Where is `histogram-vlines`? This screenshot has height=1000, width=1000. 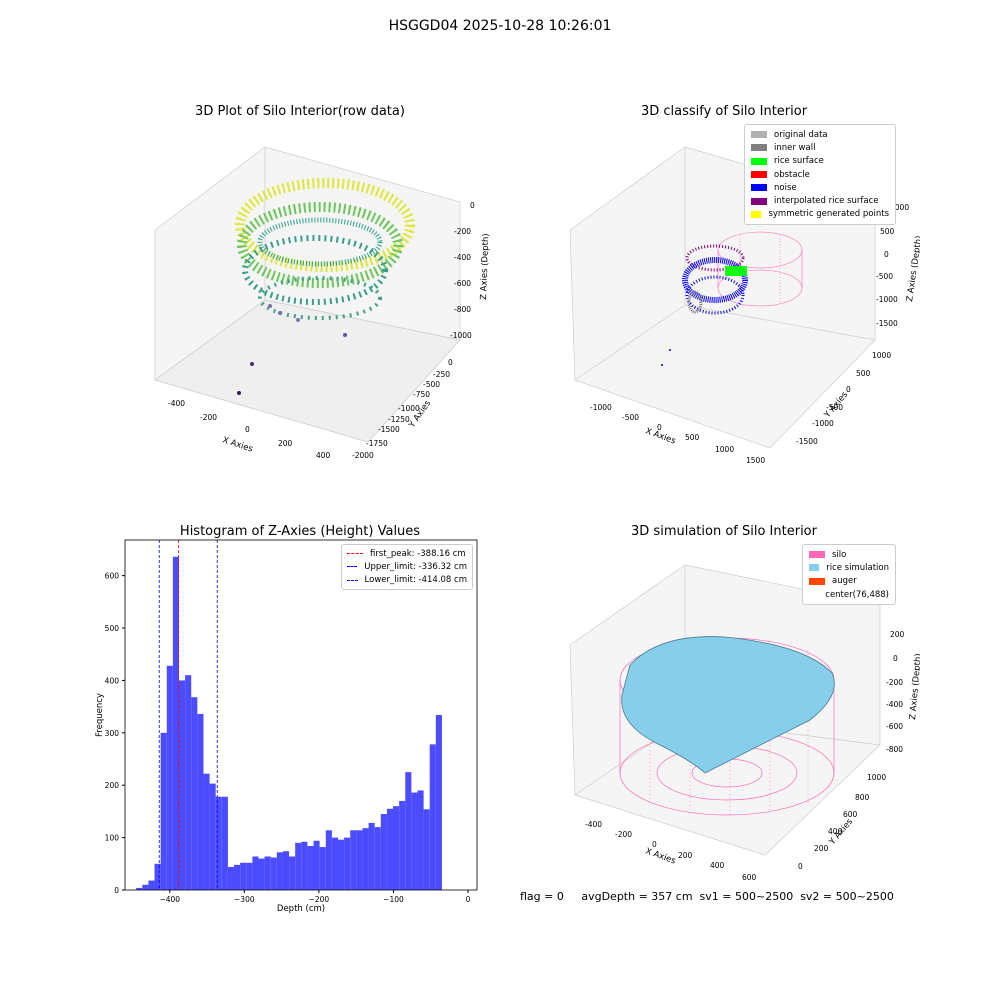 histogram-vlines is located at coordinates (188, 715).